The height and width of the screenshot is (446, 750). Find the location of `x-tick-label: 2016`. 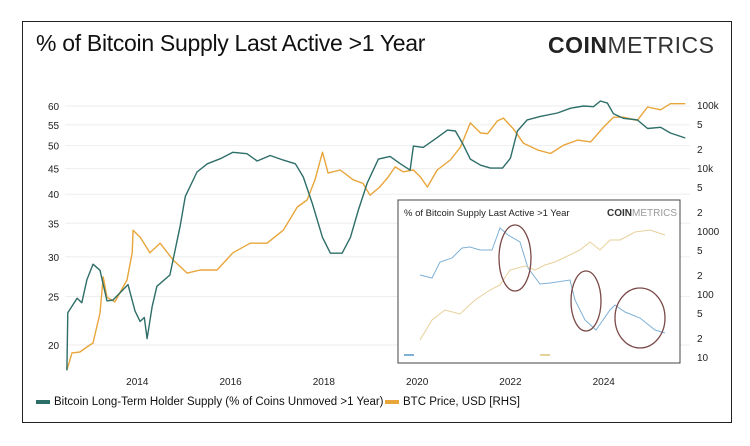

x-tick-label: 2016 is located at coordinates (230, 382).